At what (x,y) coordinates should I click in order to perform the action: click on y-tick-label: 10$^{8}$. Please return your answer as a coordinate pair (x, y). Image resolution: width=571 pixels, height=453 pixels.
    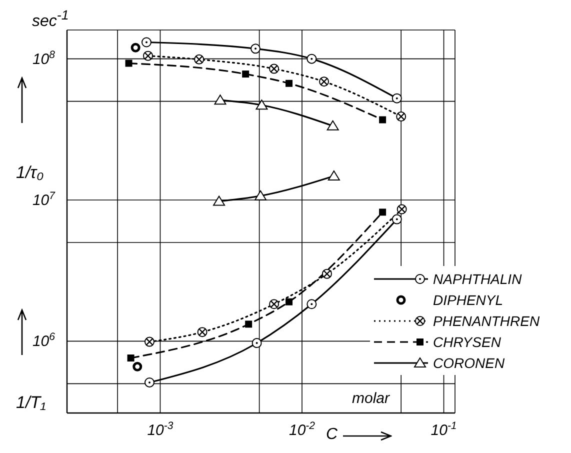
    Looking at the image, I should click on (44, 58).